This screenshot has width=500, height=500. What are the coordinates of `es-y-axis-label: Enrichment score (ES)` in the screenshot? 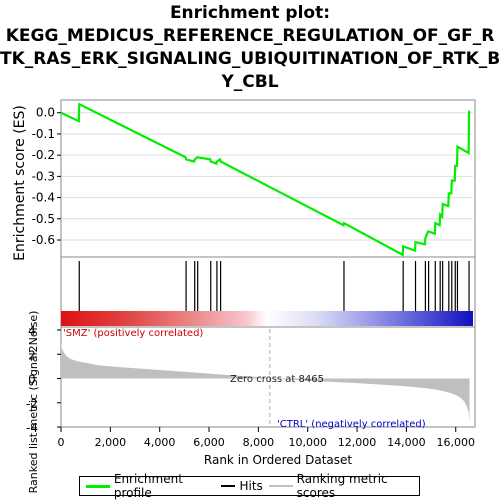 It's located at (20, 183).